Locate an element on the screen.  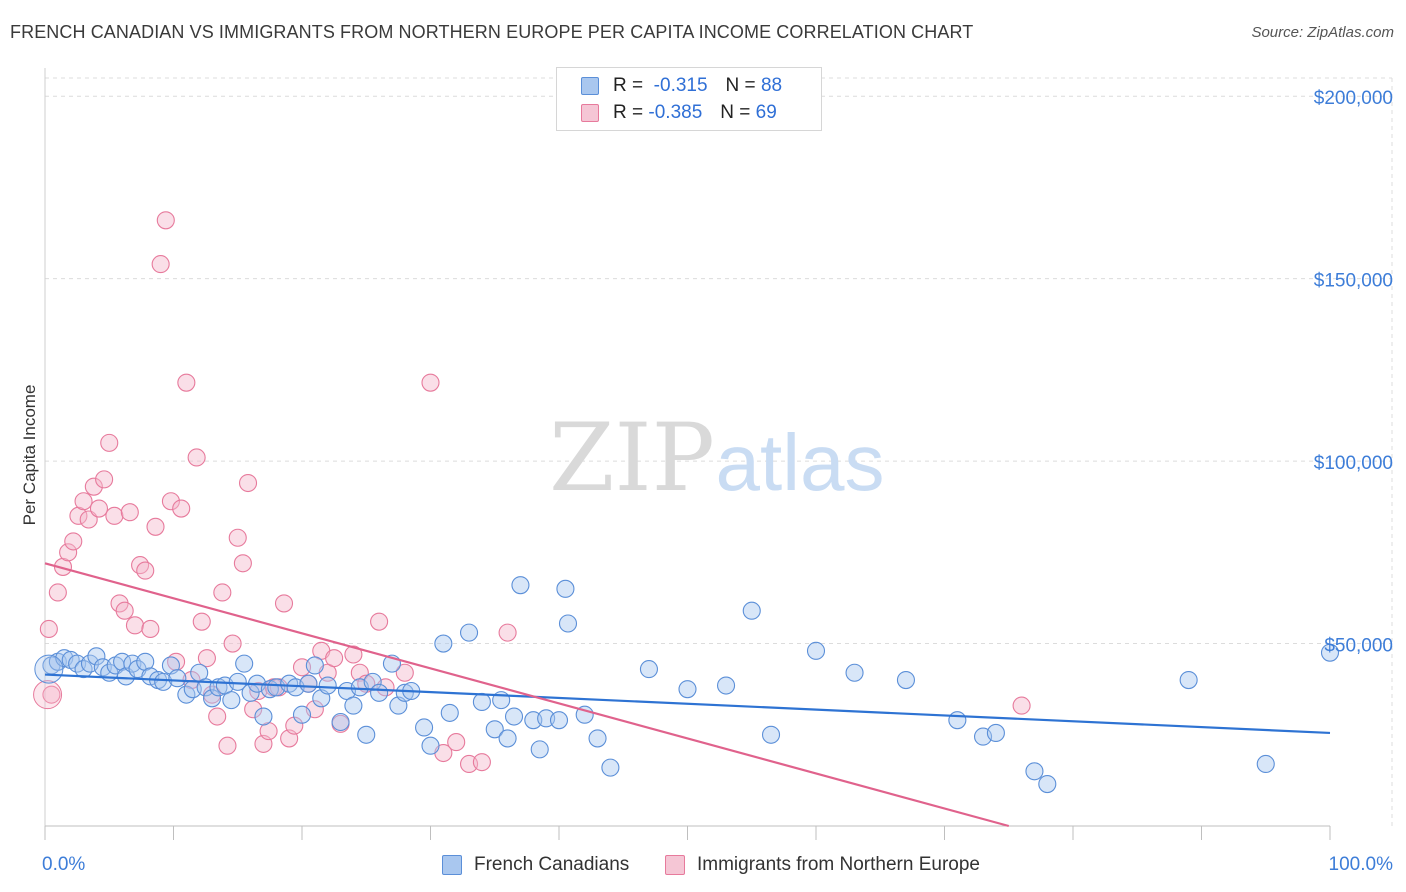
y-tick-label: $100,000 is located at coordinates (1353, 463).